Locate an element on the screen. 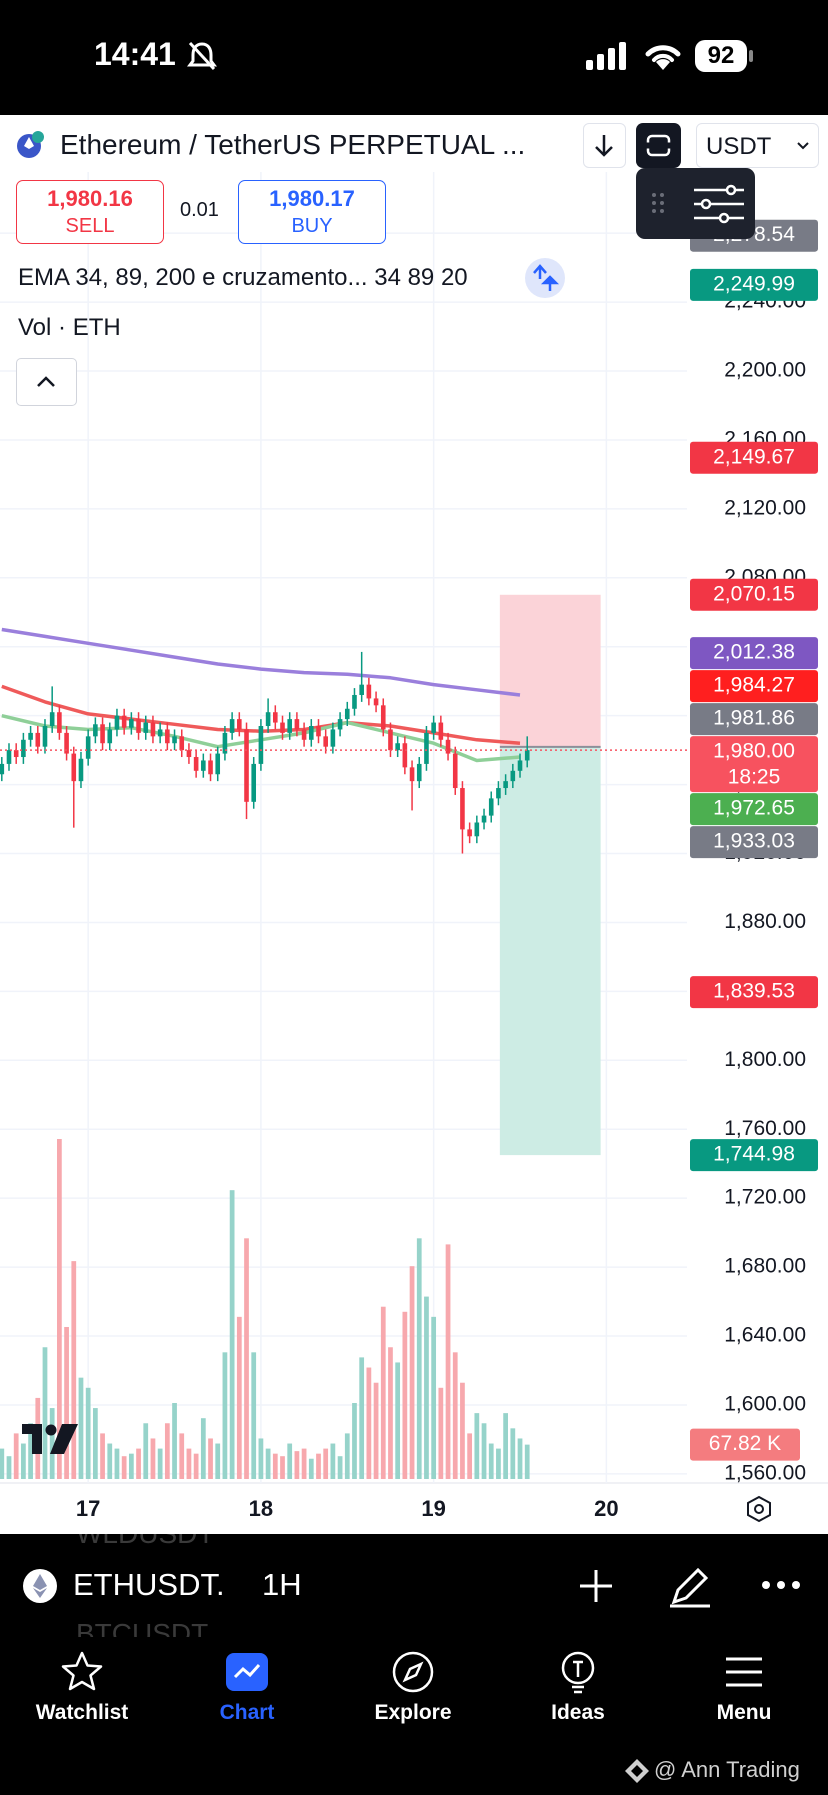 The height and width of the screenshot is (1795, 828). price-tag-label: 1,980.00 is located at coordinates (754, 751).